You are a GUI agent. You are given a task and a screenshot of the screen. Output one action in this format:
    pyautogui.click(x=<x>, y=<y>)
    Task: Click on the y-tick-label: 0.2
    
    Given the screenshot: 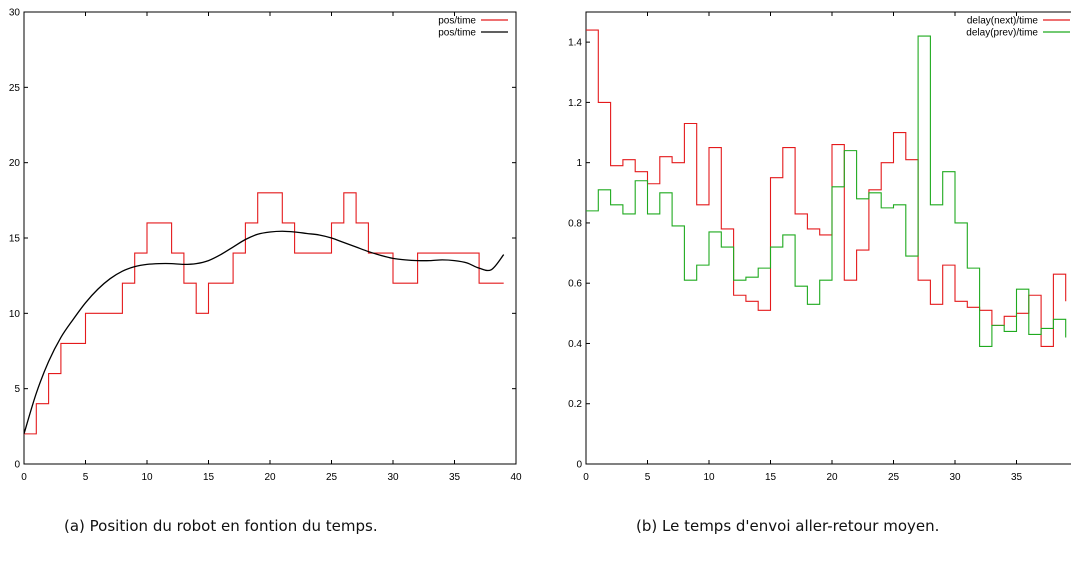 What is the action you would take?
    pyautogui.click(x=575, y=404)
    